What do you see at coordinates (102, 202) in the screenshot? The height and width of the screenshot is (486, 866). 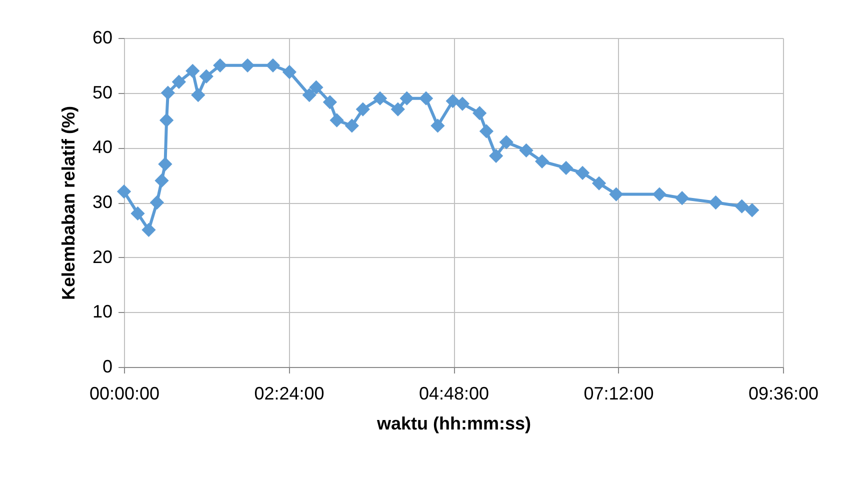 I see `y-tick-label: 30` at bounding box center [102, 202].